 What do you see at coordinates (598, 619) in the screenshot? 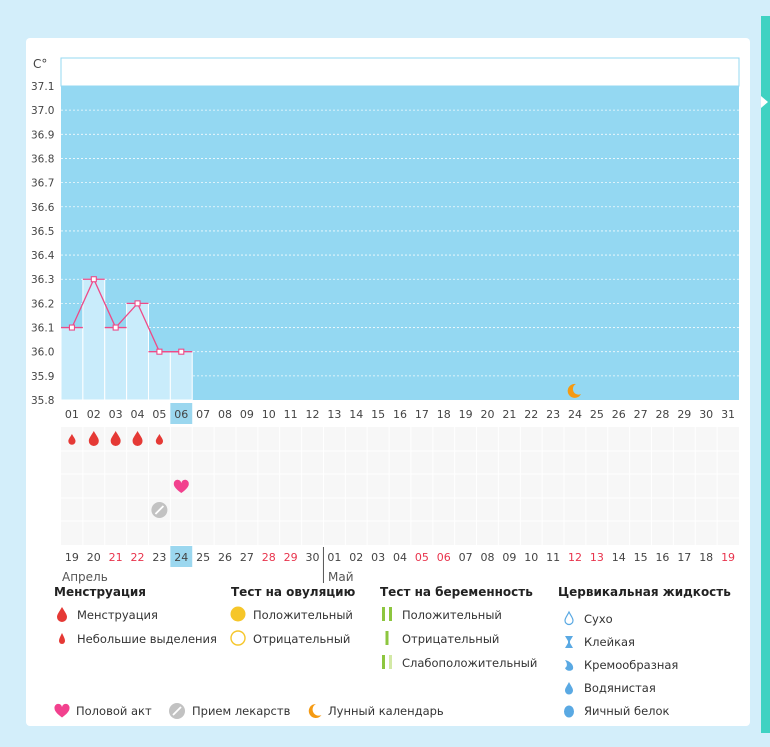
I see `legend-dry: Сухо` at bounding box center [598, 619].